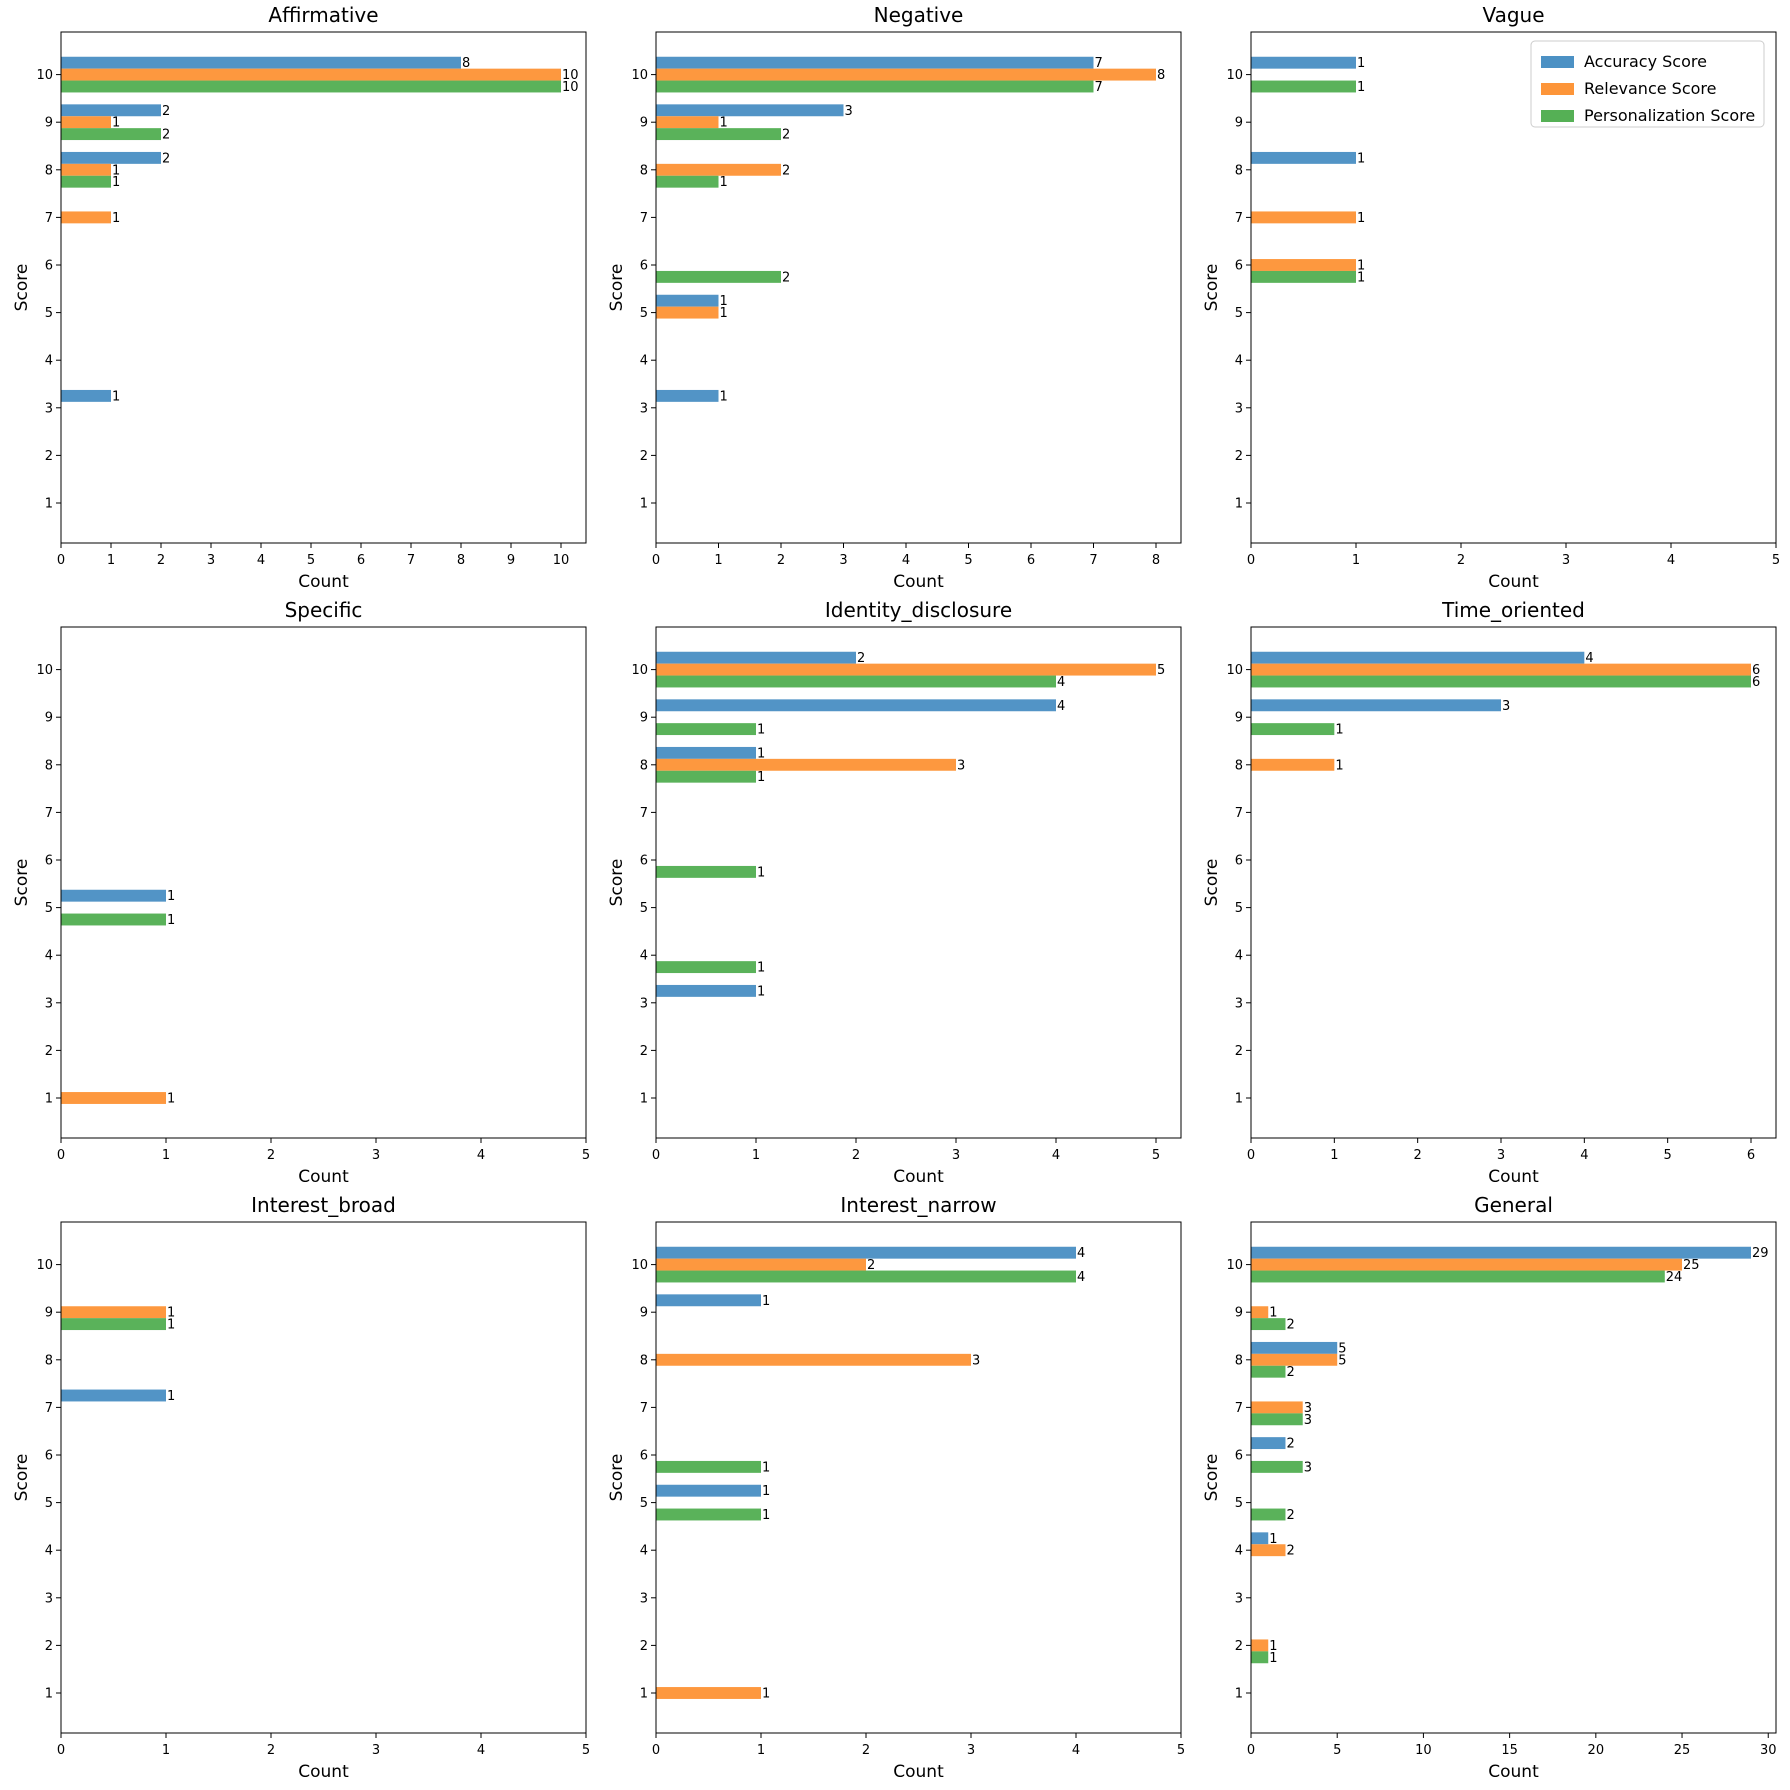  I want to click on x-tick-label: 9, so click(511, 560).